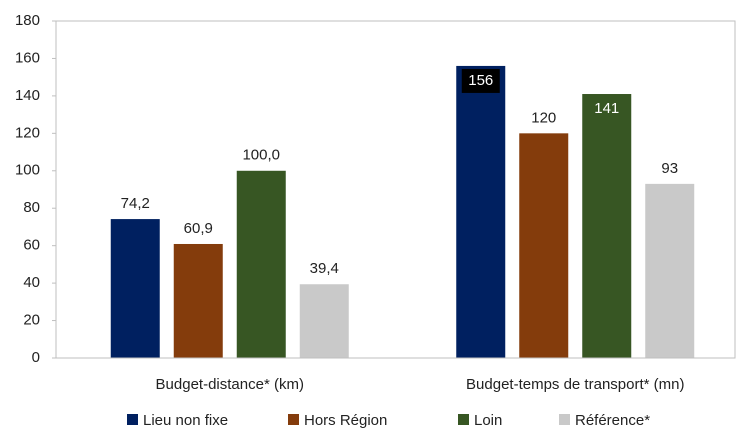 The height and width of the screenshot is (429, 746). What do you see at coordinates (135, 203) in the screenshot?
I see `value-label: 74,2` at bounding box center [135, 203].